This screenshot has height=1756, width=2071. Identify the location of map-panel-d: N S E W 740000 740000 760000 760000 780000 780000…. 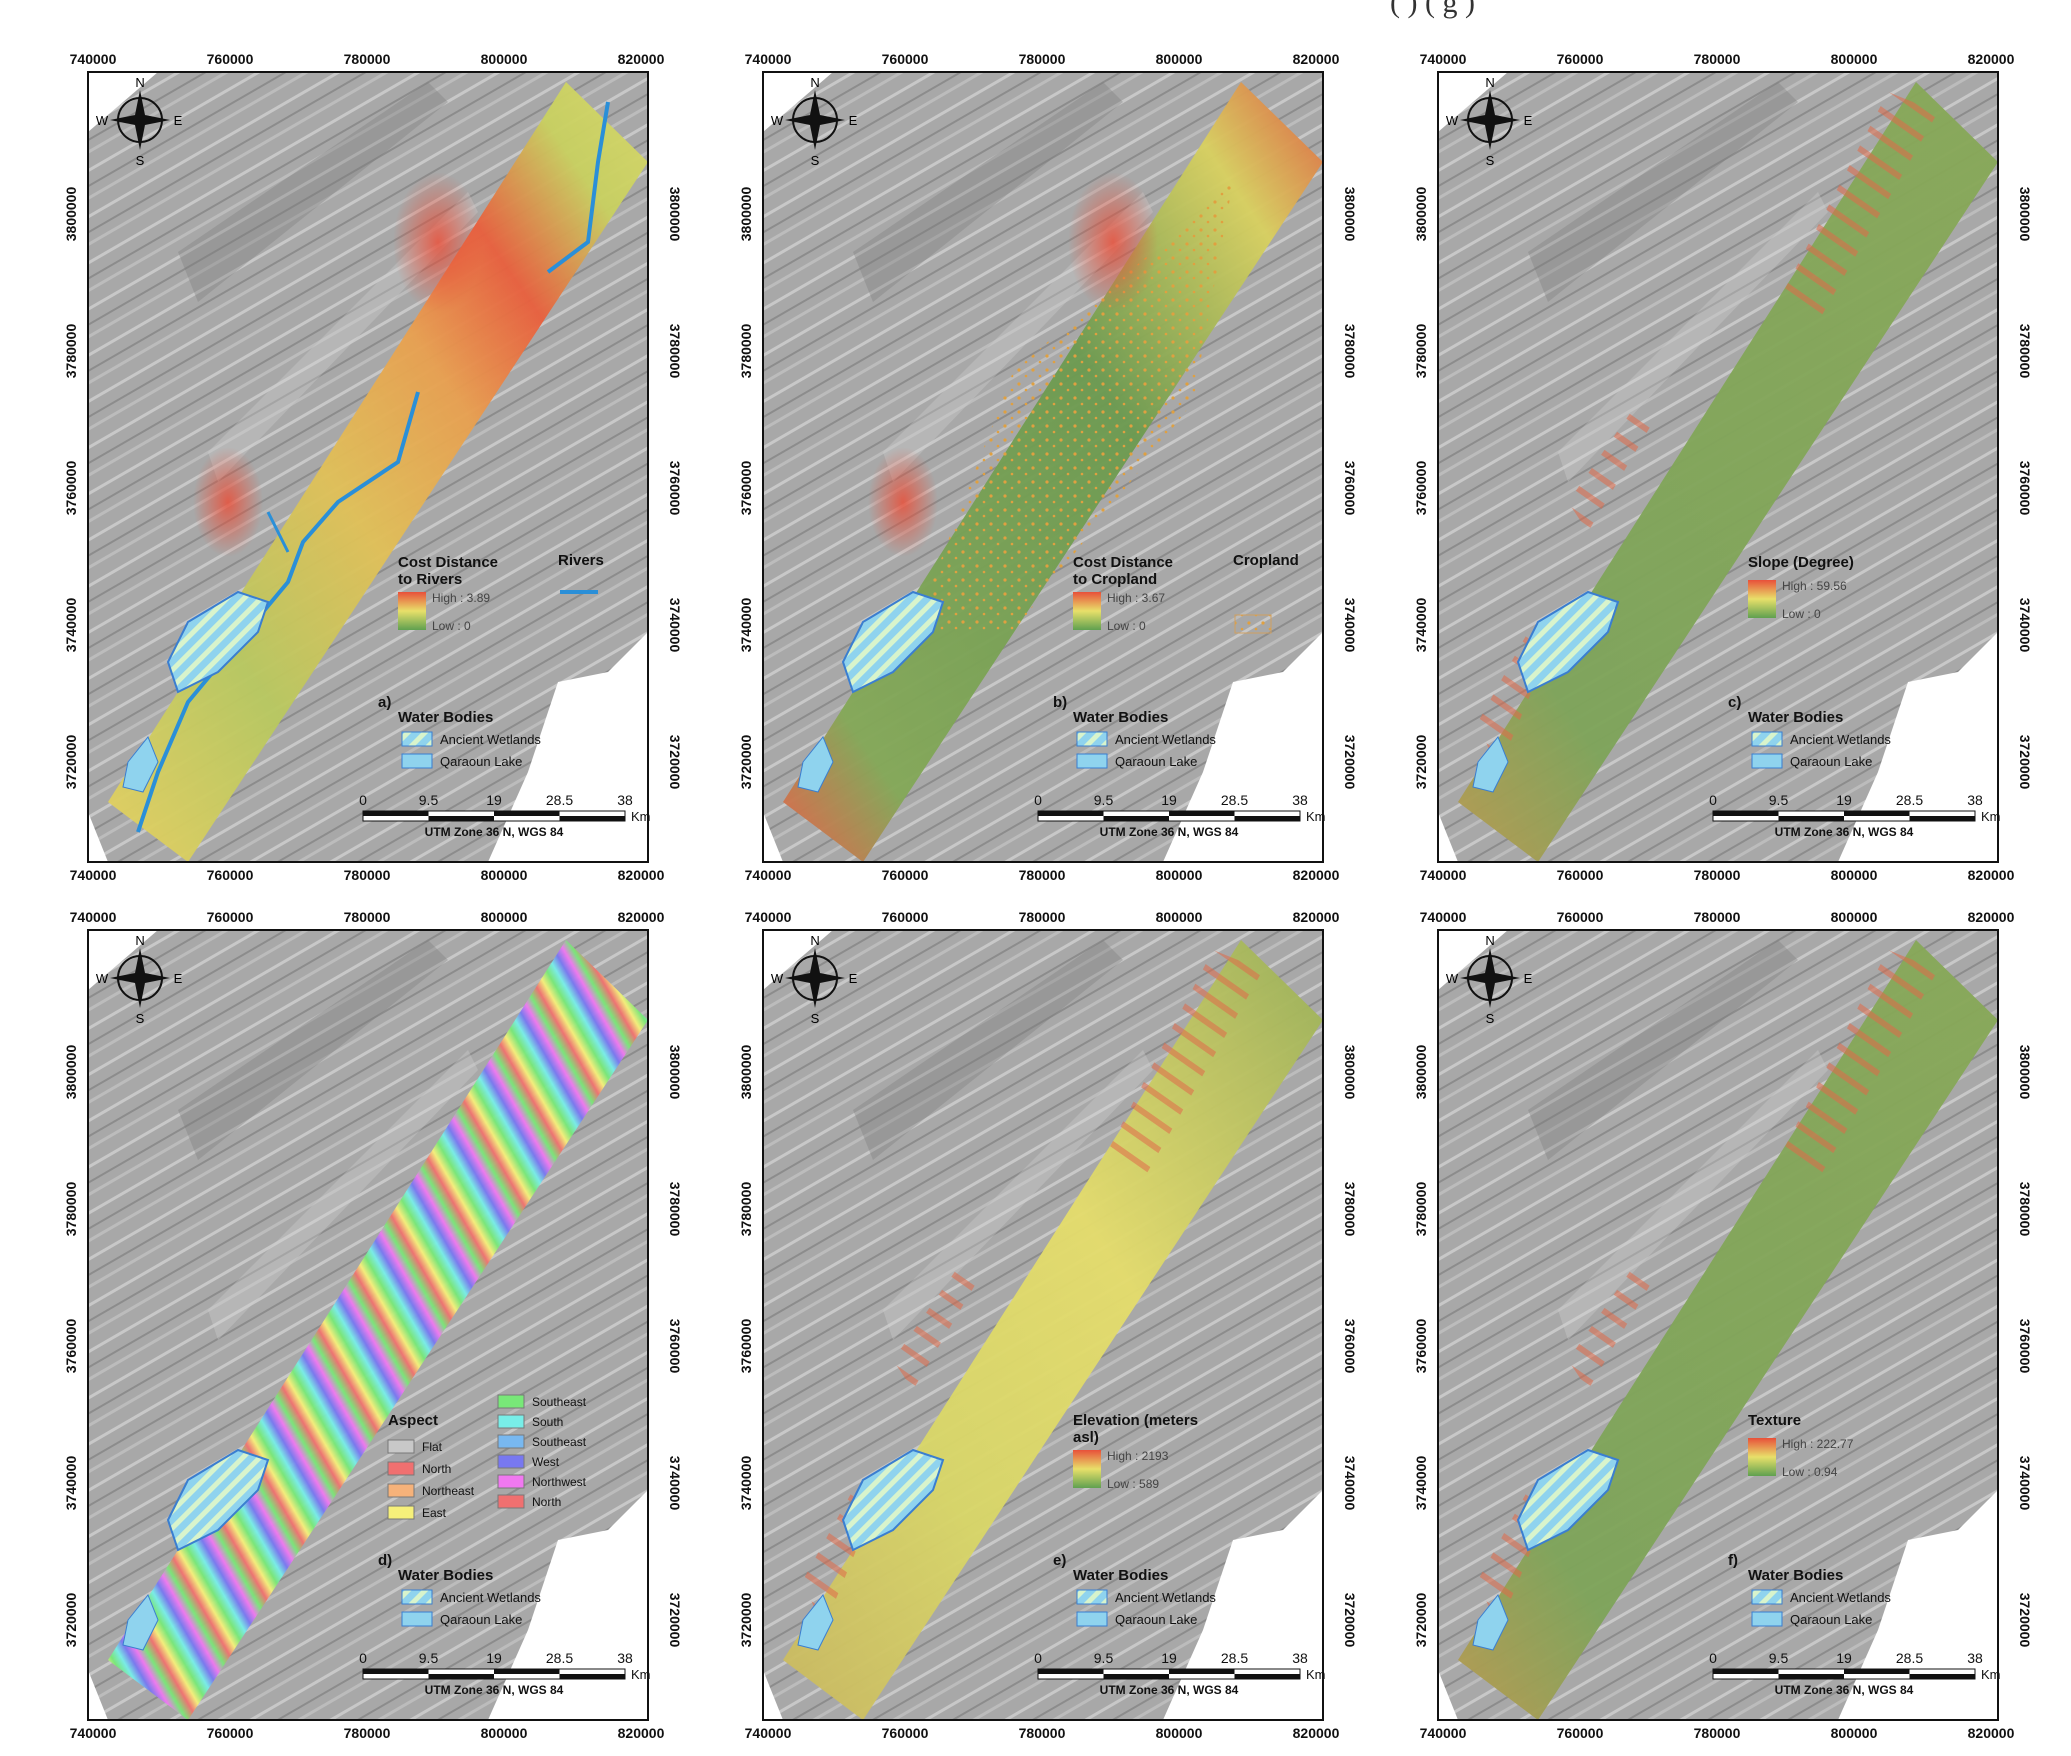
(373, 1325).